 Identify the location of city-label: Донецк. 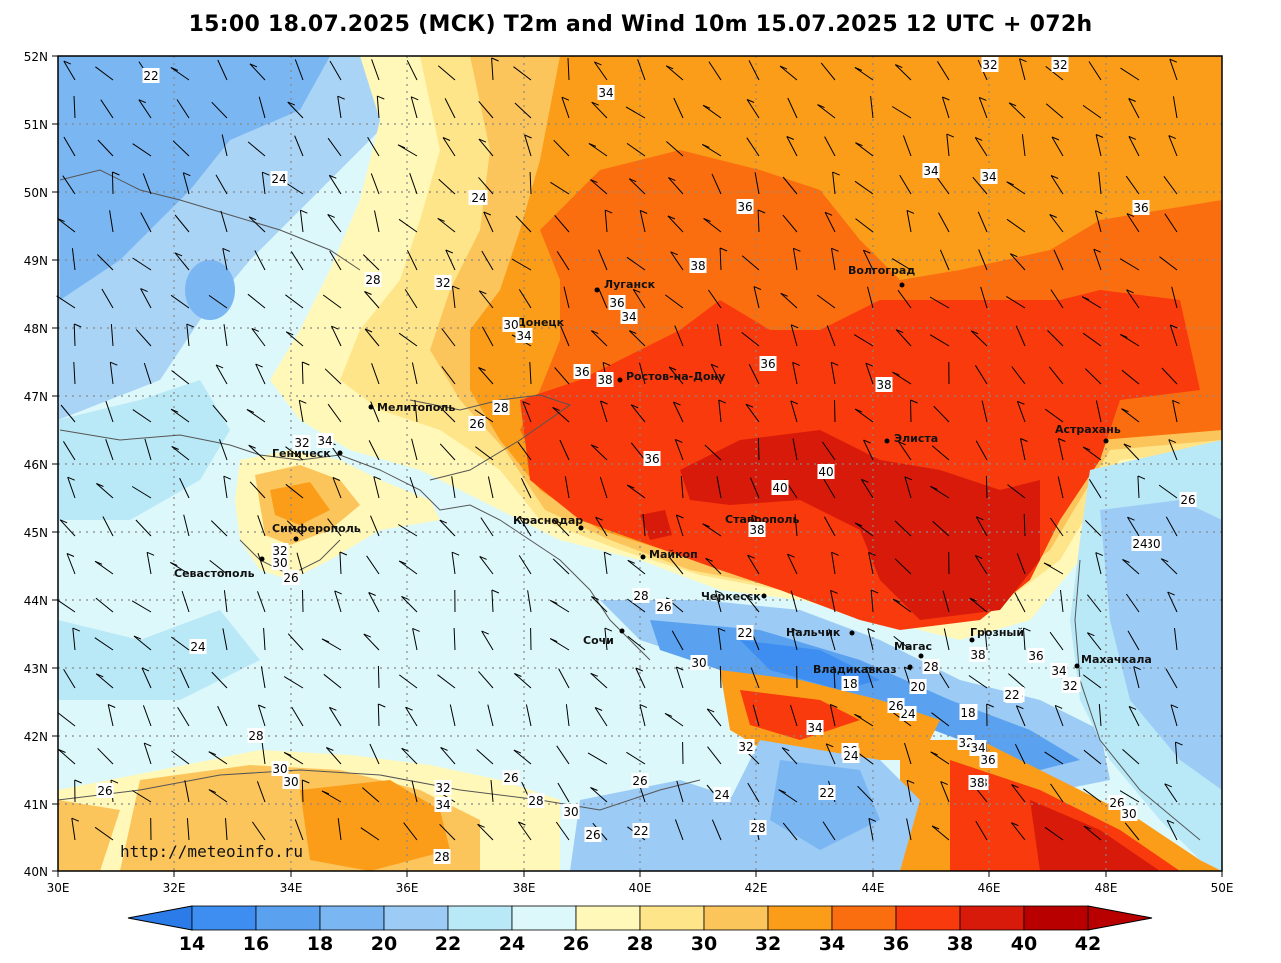
(540, 322).